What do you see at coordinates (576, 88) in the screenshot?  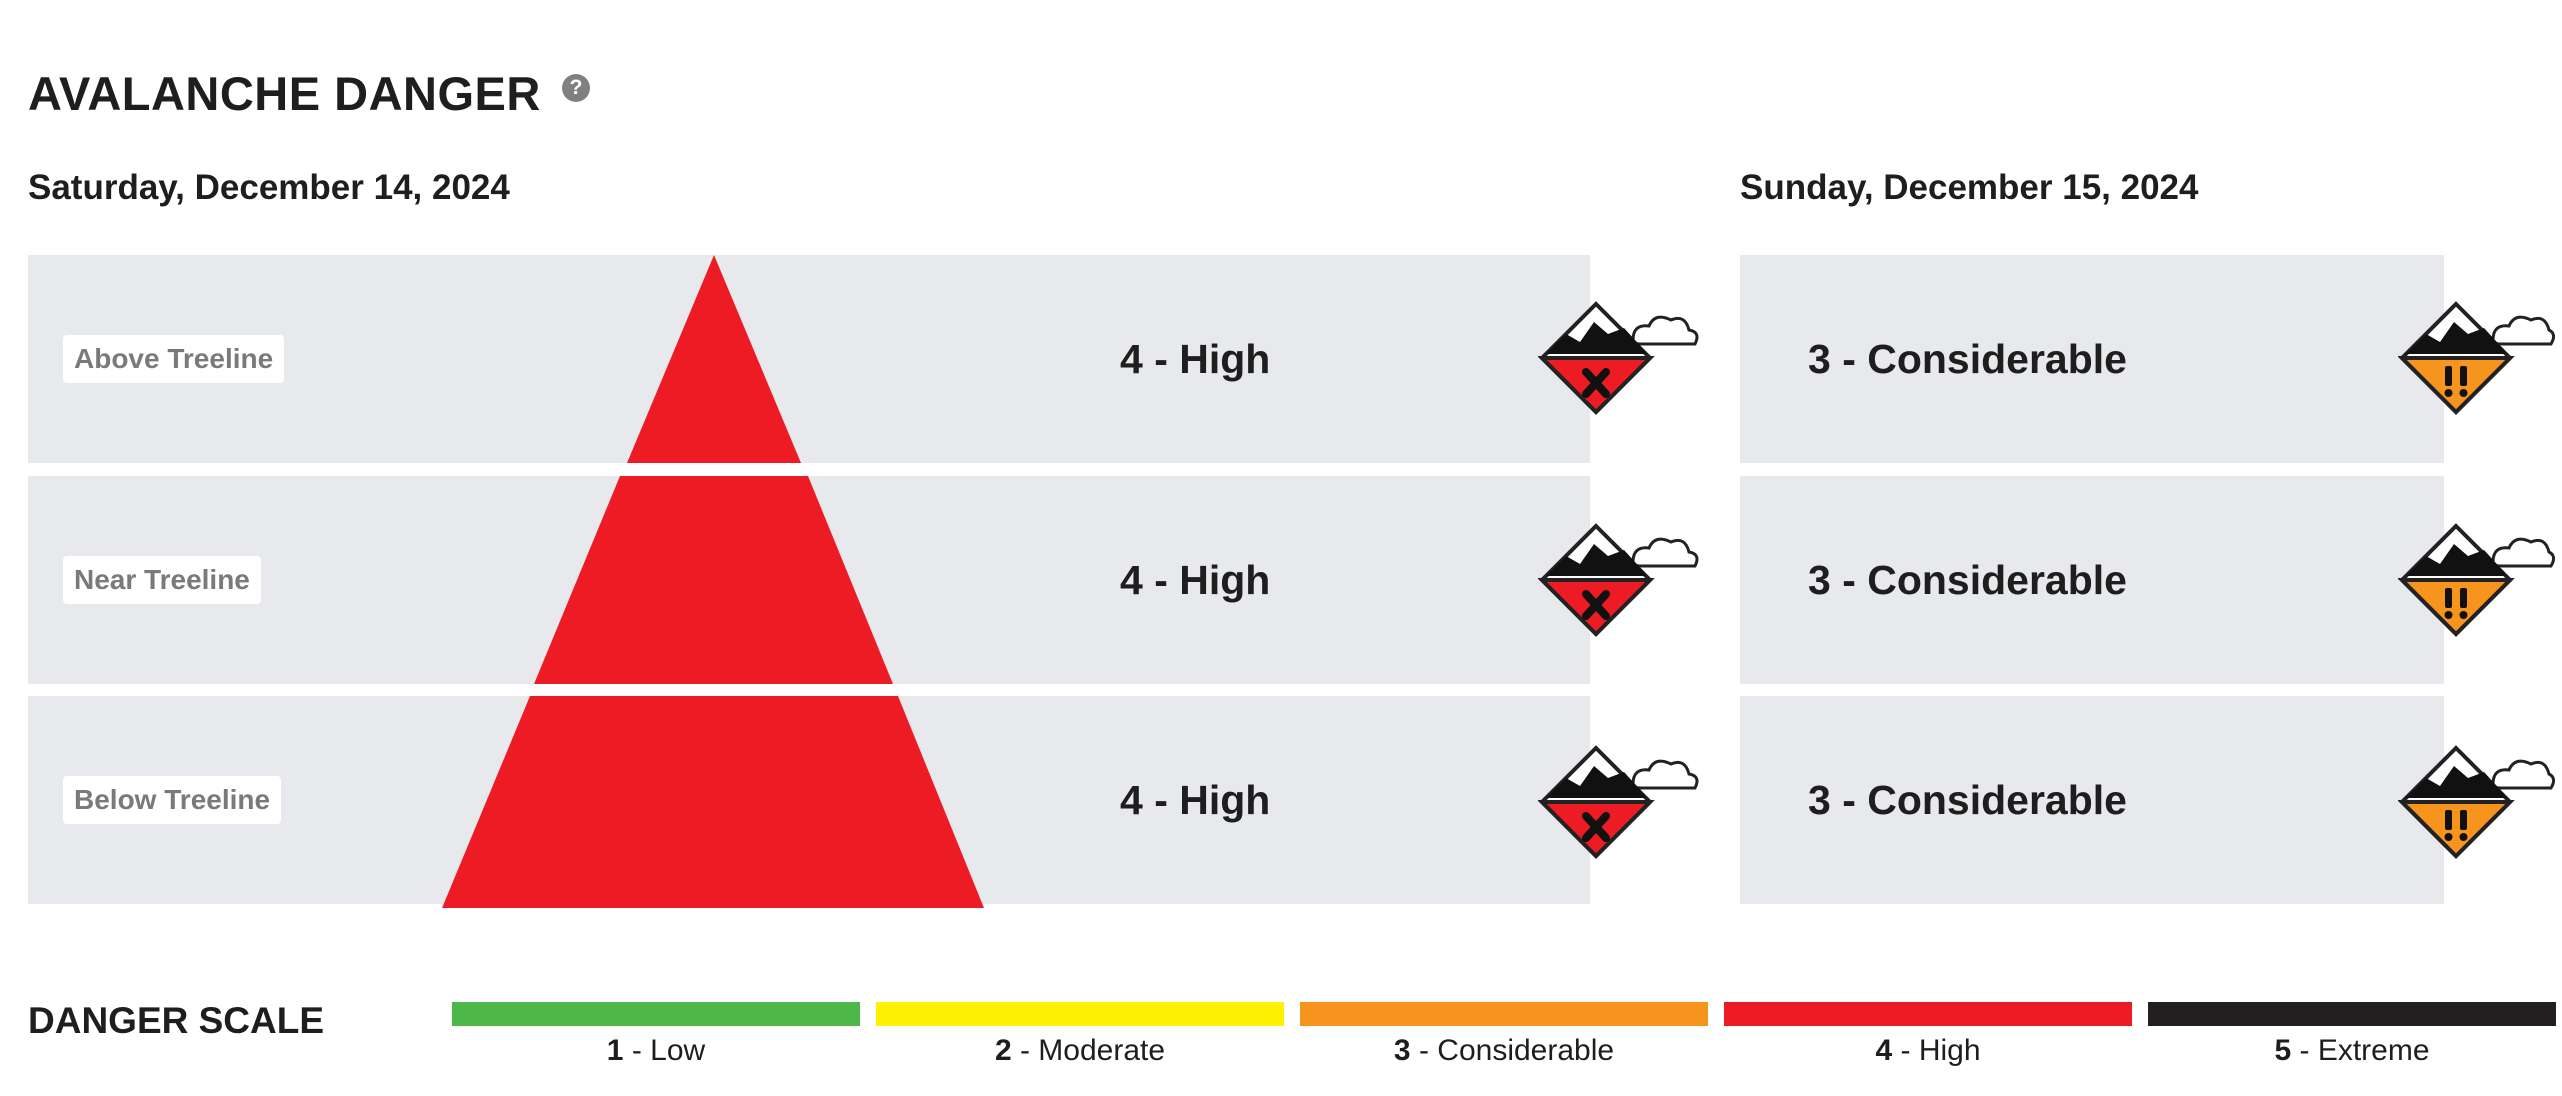 I see `question-circle-icon: ?` at bounding box center [576, 88].